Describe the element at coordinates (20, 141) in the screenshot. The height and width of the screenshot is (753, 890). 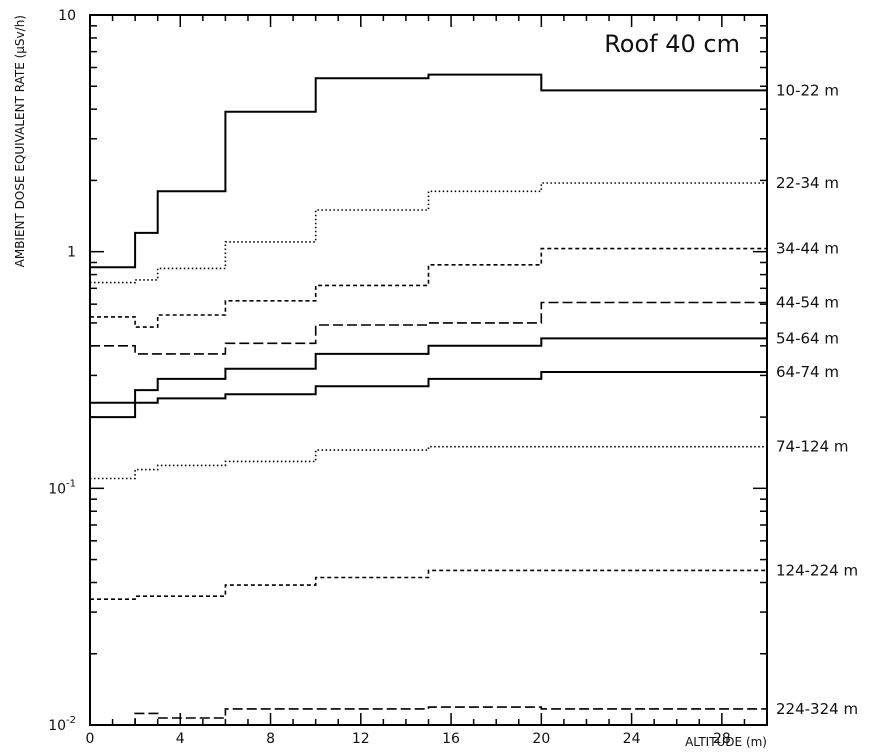
I see `y-axis-label: AMBIENT DOSE EQUIVALENT RATE (μSv/h)` at that location.